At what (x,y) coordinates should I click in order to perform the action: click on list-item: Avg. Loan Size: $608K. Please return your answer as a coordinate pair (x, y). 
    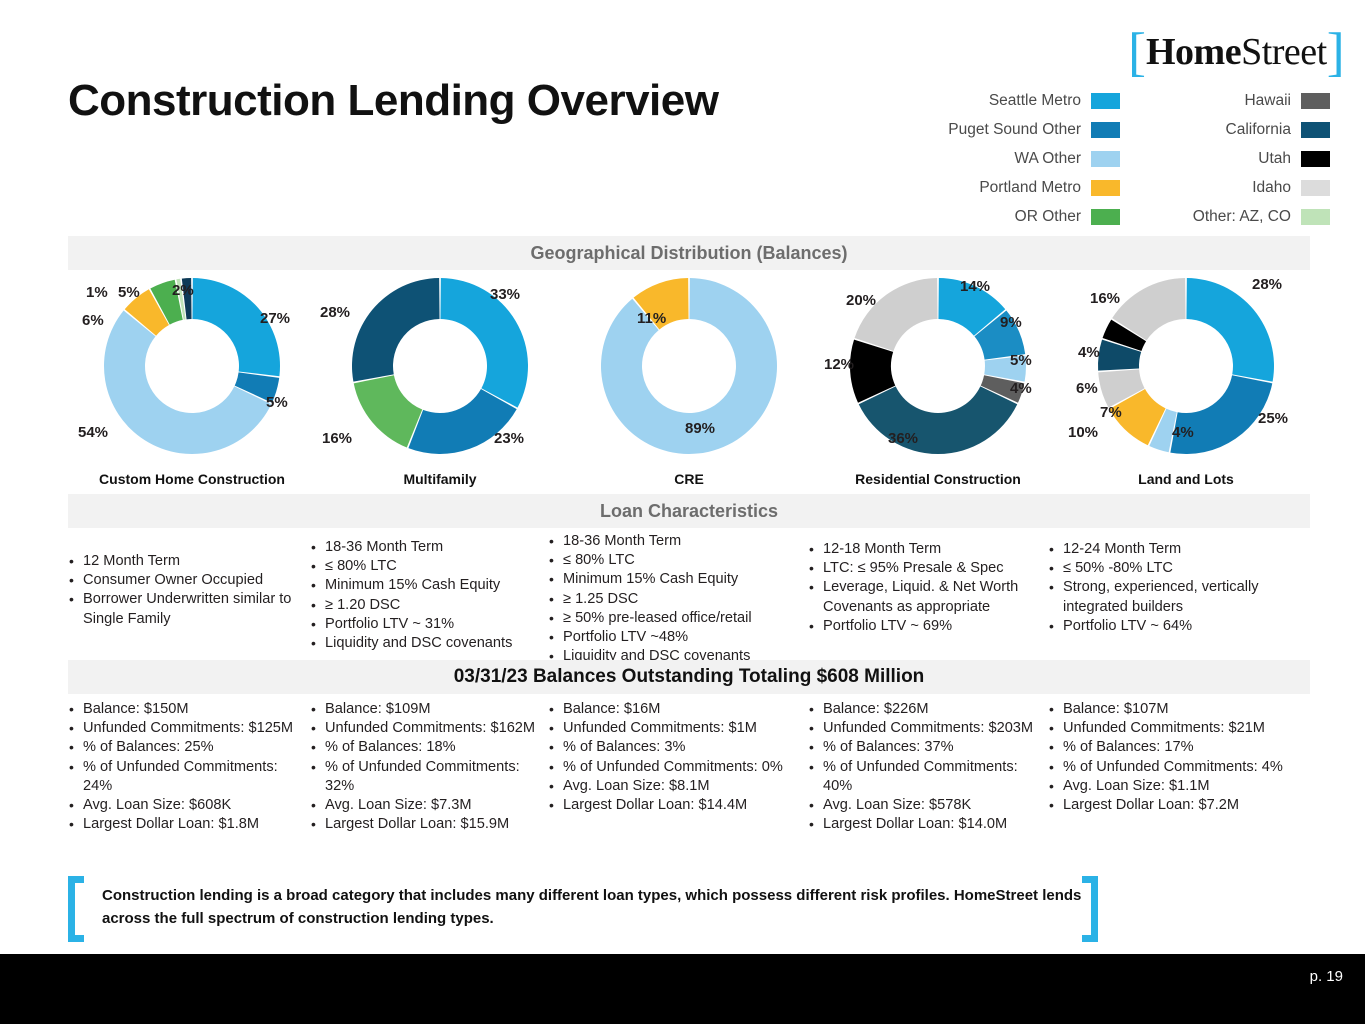
    Looking at the image, I should click on (185, 805).